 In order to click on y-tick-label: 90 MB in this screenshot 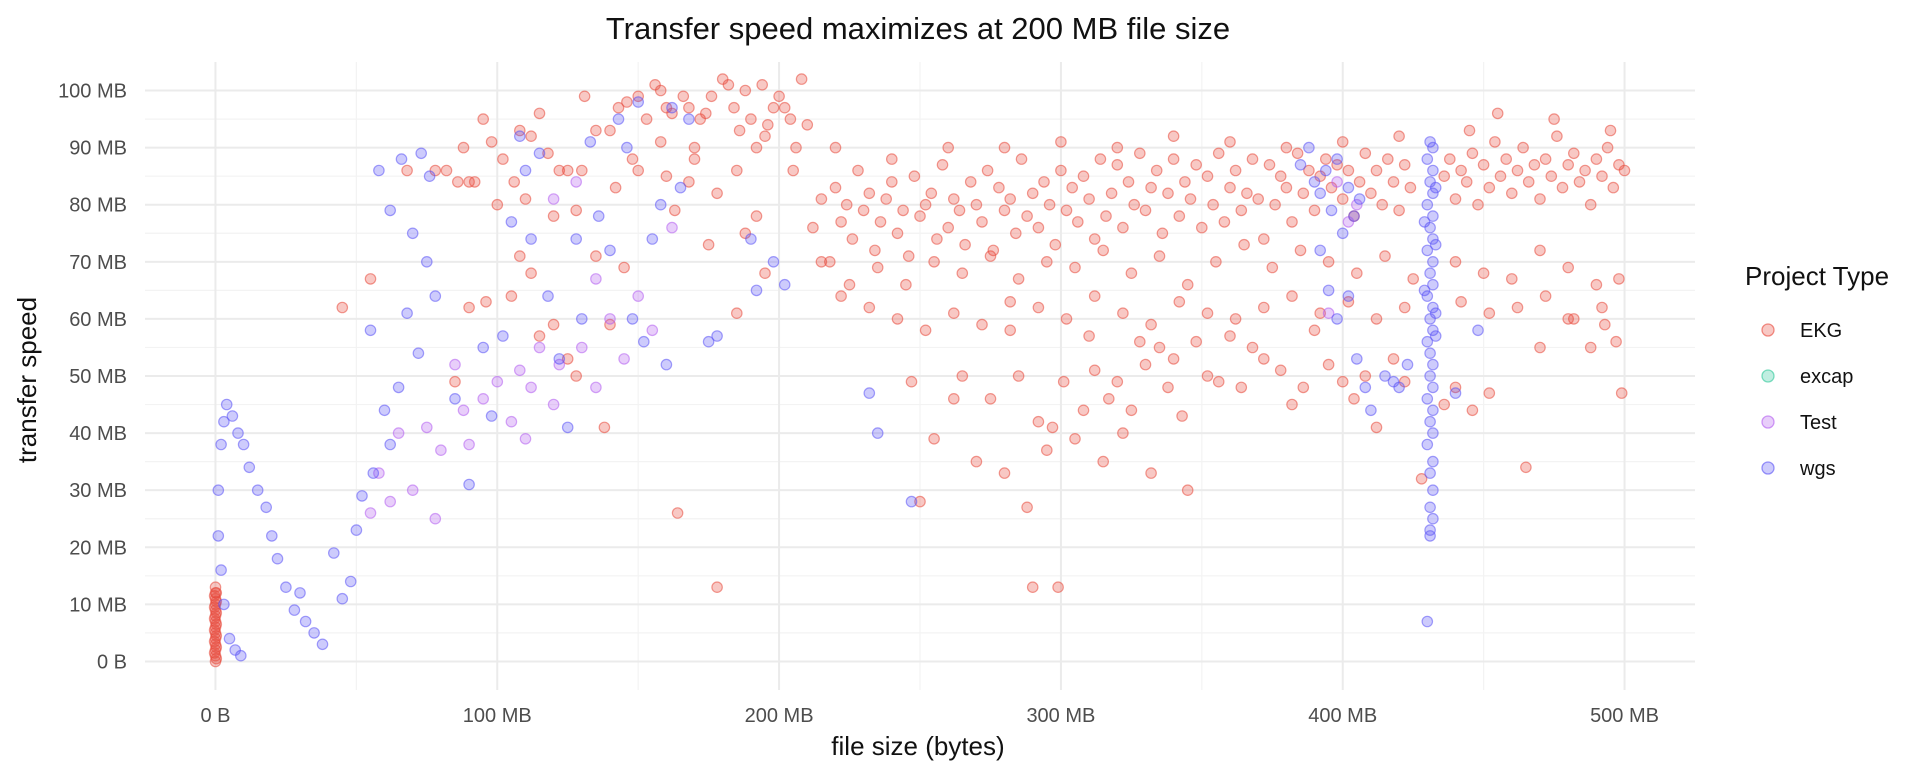, I will do `click(98, 149)`.